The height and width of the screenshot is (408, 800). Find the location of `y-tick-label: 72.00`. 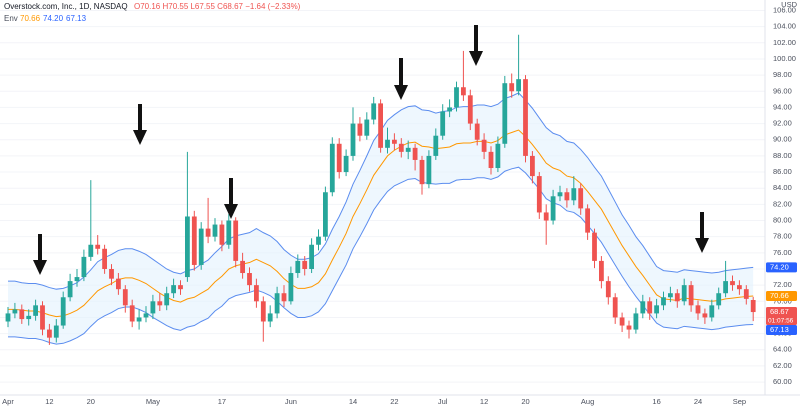

y-tick-label: 72.00 is located at coordinates (782, 284).